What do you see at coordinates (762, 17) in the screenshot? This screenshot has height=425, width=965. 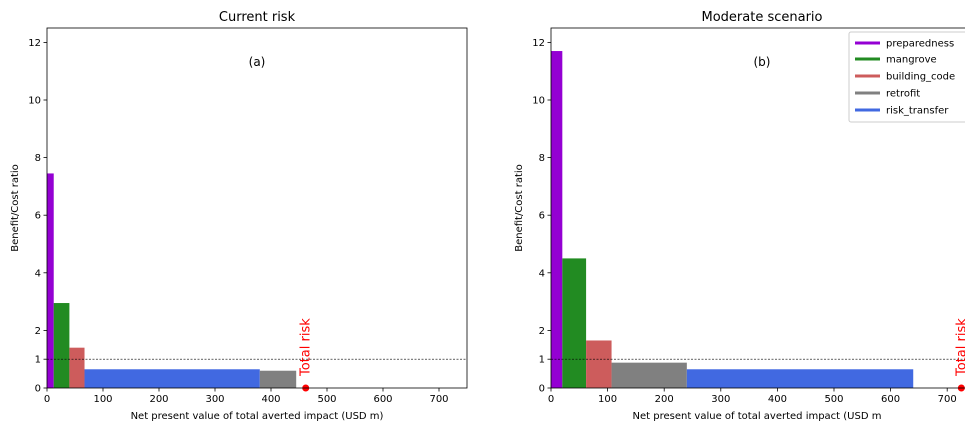 I see `chart-title: Moderate scenario` at bounding box center [762, 17].